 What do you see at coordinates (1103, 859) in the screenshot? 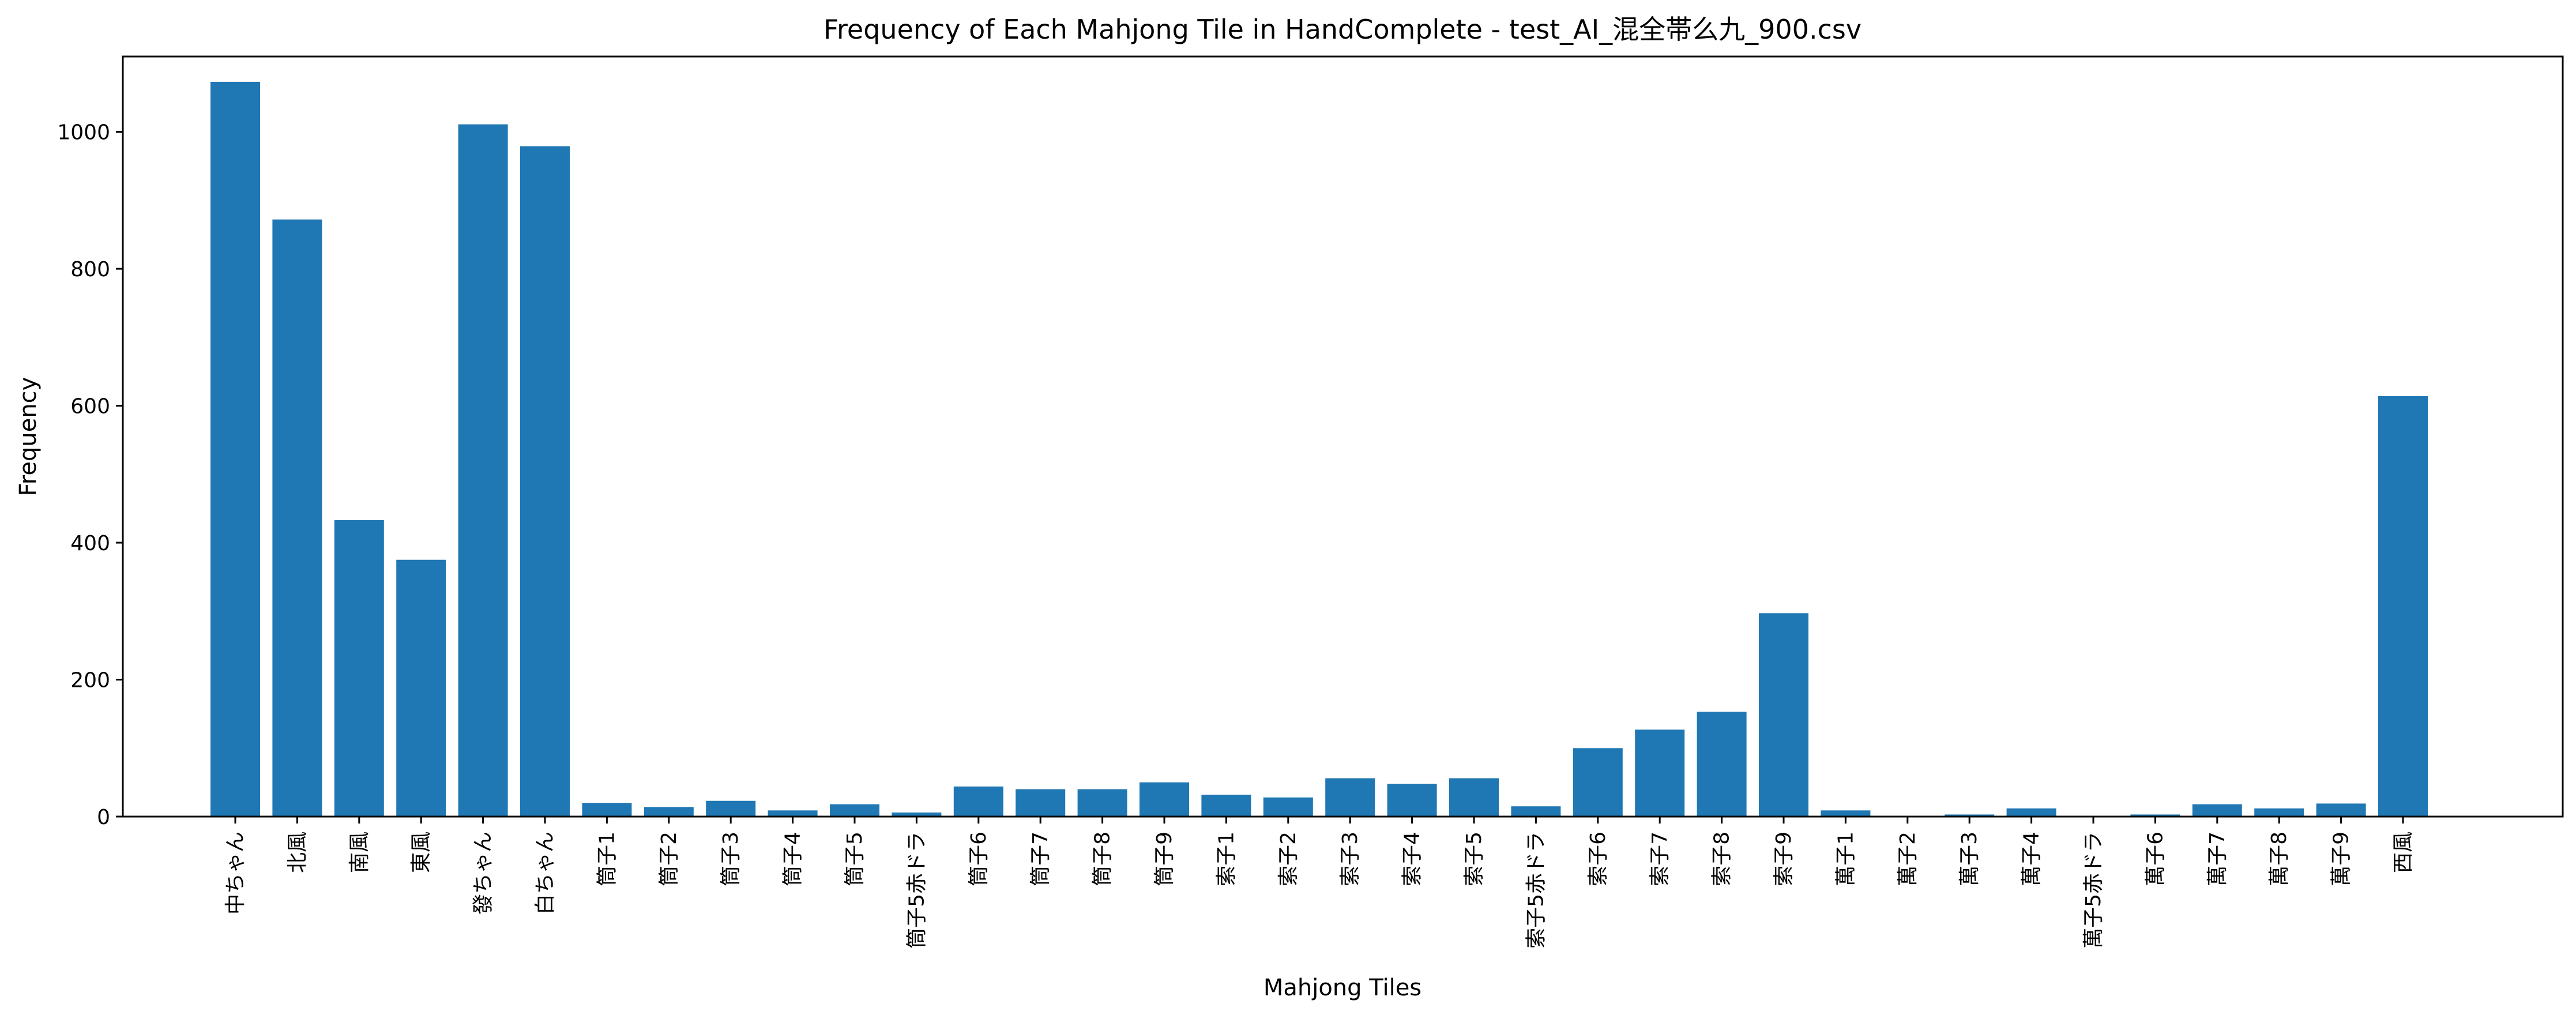
I see `x-tick-label-14: 筒子8` at bounding box center [1103, 859].